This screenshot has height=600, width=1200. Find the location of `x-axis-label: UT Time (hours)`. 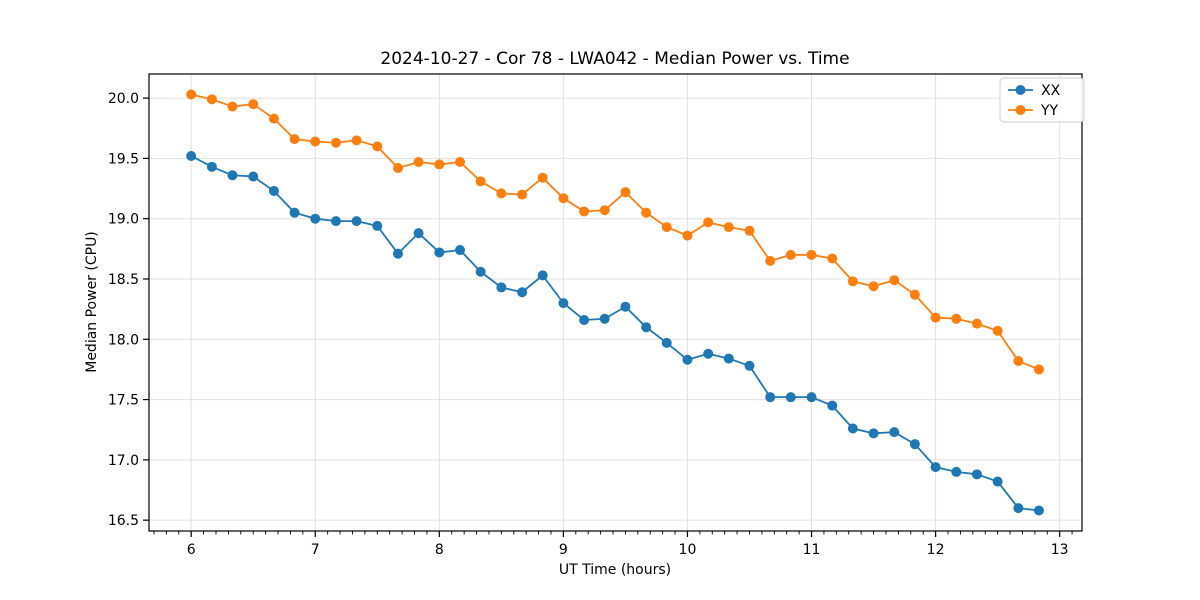

x-axis-label: UT Time (hours) is located at coordinates (615, 570).